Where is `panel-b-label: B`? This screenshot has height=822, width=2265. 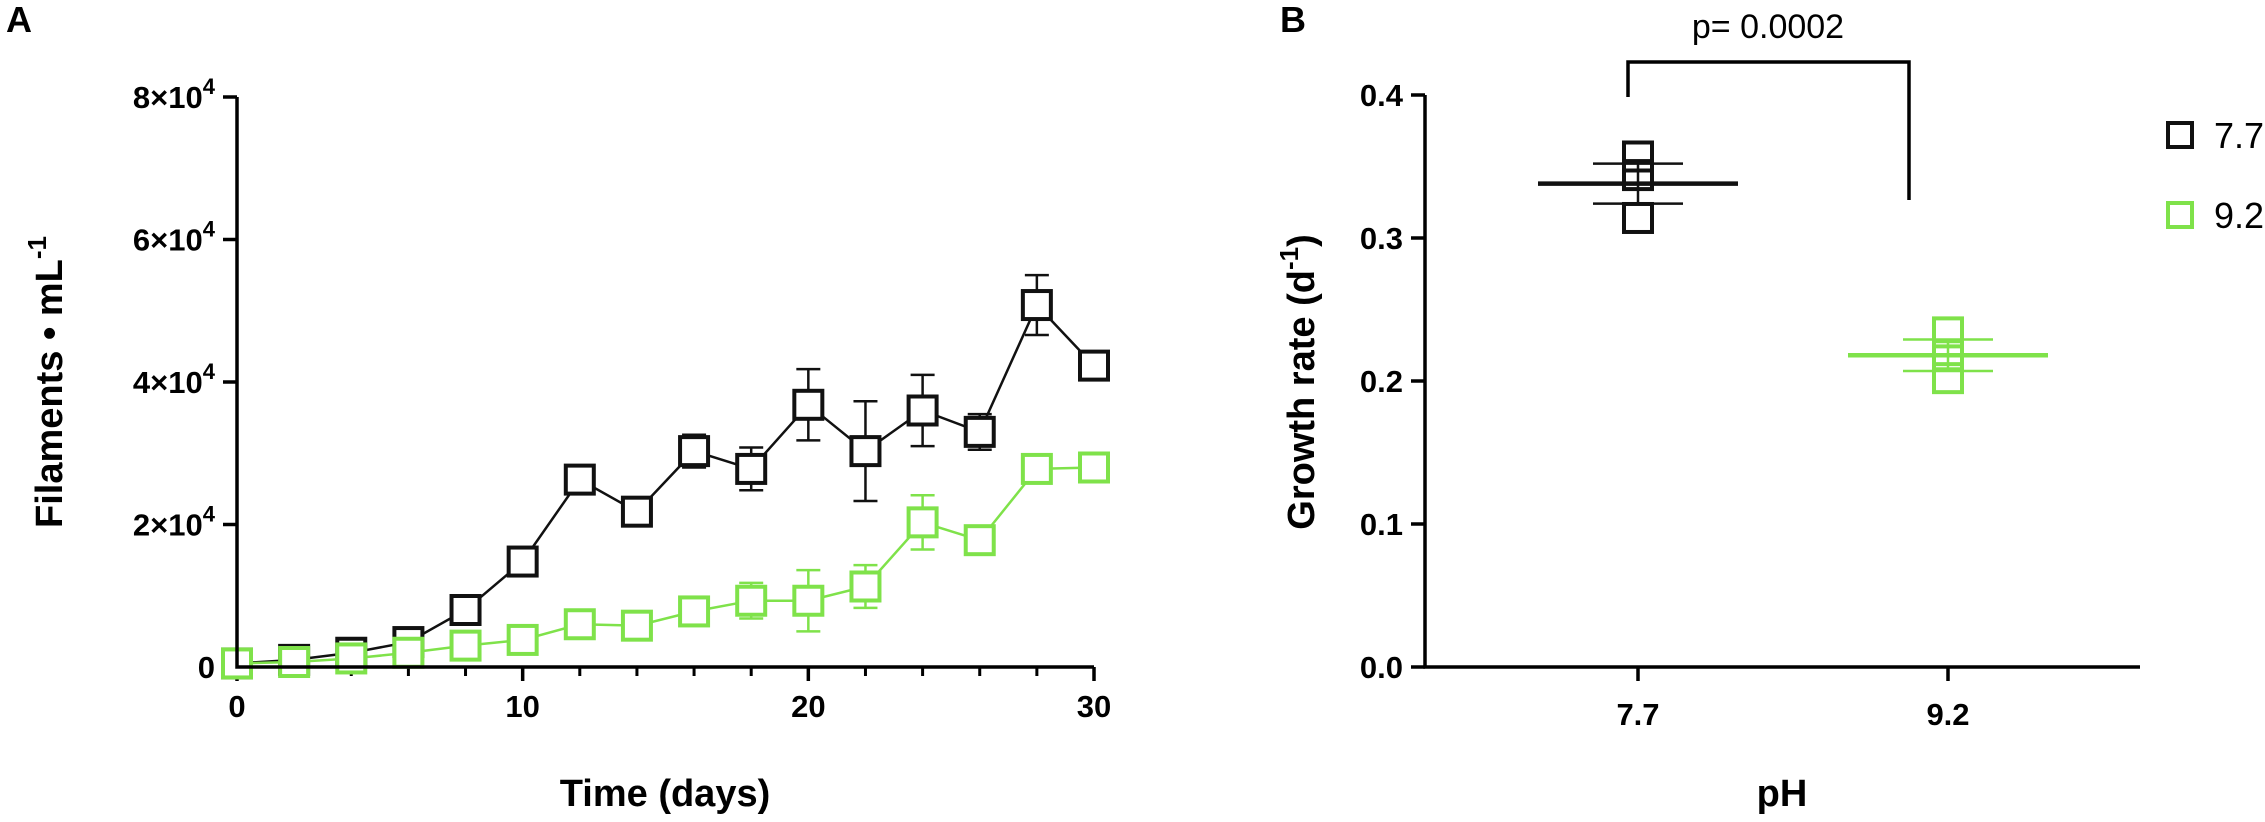
panel-b-label: B is located at coordinates (1293, 20).